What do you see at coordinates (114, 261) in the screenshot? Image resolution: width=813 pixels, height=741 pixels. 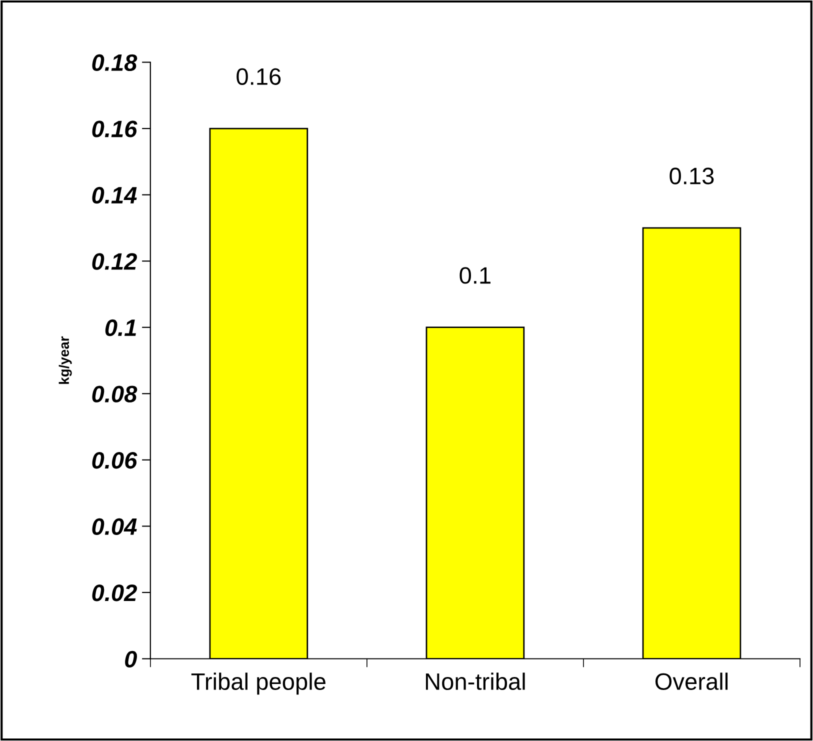 I see `y-tick-label: 0.12` at bounding box center [114, 261].